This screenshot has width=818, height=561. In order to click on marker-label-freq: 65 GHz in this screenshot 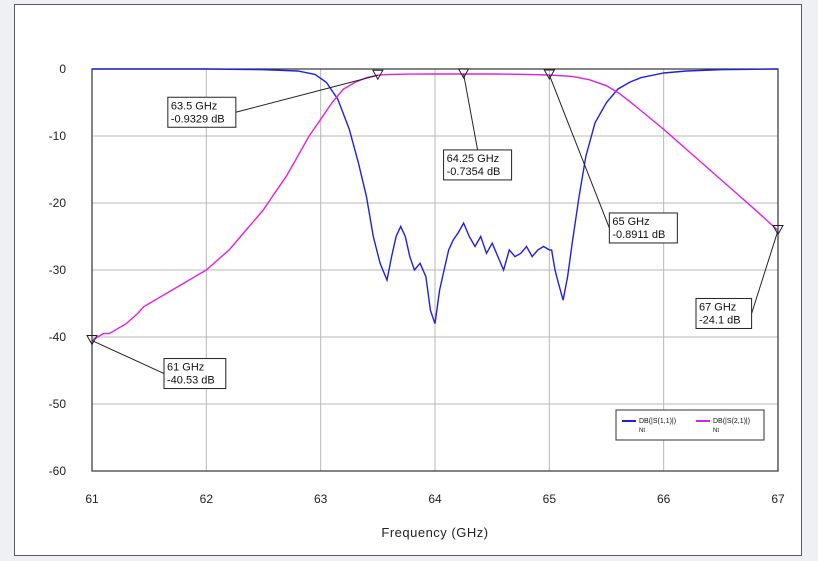, I will do `click(630, 222)`.